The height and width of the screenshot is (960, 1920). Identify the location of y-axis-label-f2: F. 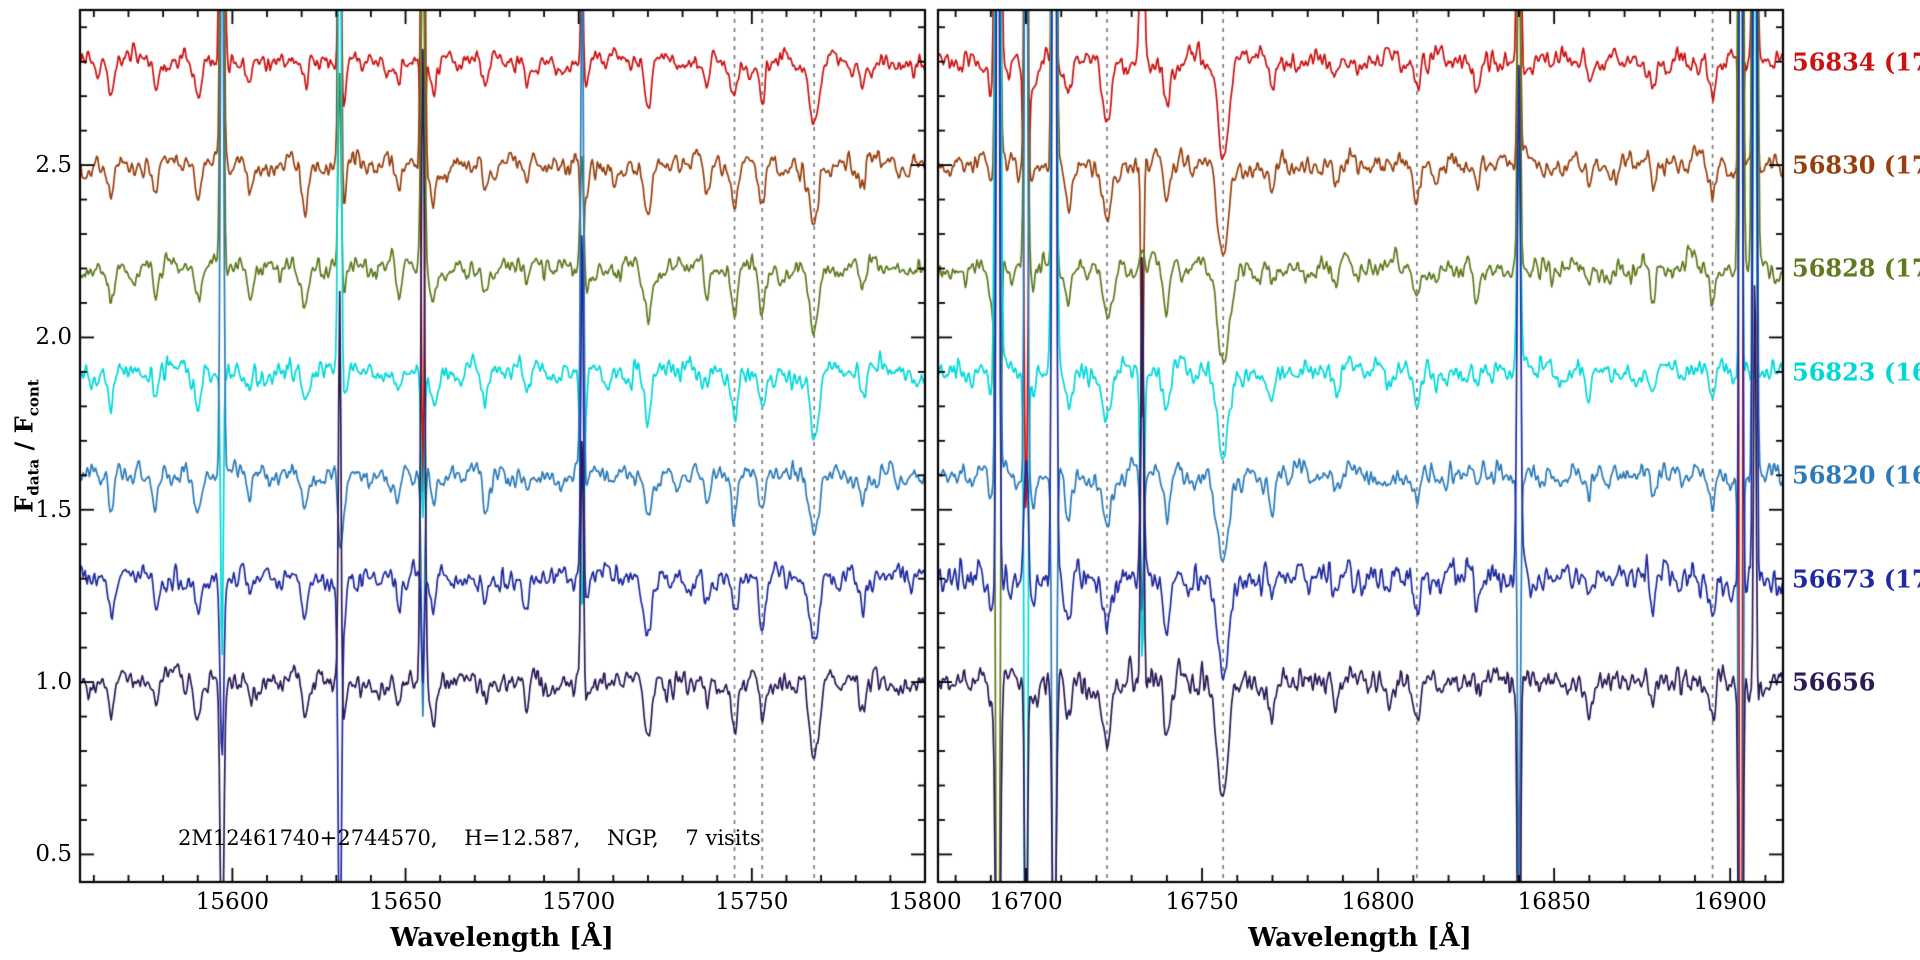
(24, 425).